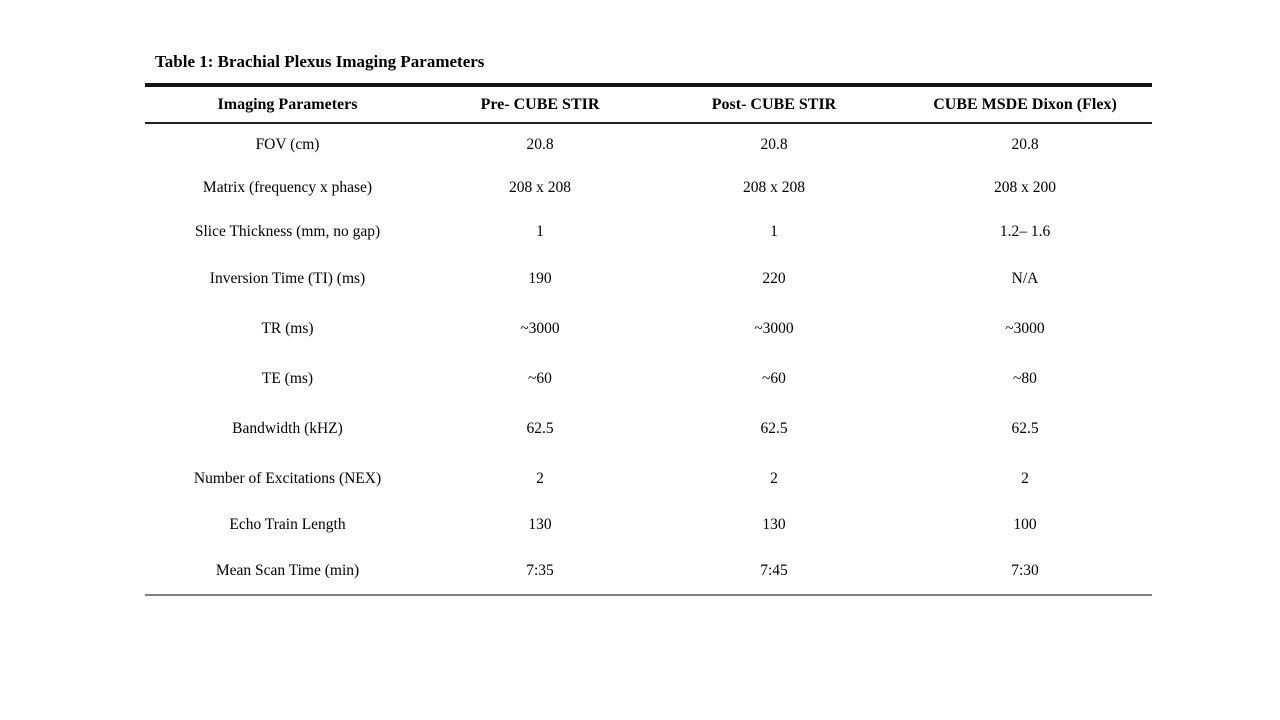  I want to click on column-header-post-cube-stir: Post- CUBE STIR, so click(774, 104).